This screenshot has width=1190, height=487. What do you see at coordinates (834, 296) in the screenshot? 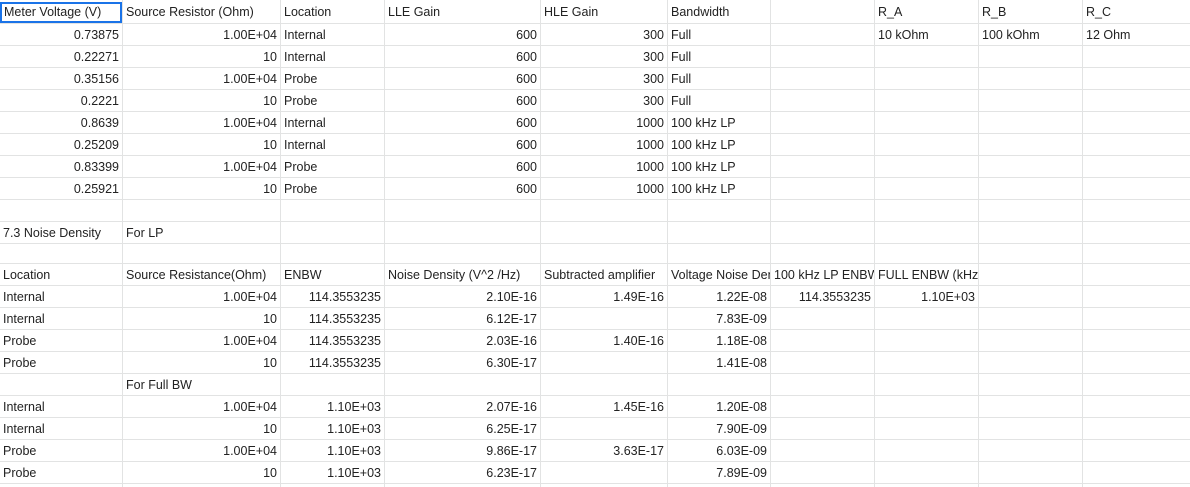
I see `cell-g14: 114.3553235` at bounding box center [834, 296].